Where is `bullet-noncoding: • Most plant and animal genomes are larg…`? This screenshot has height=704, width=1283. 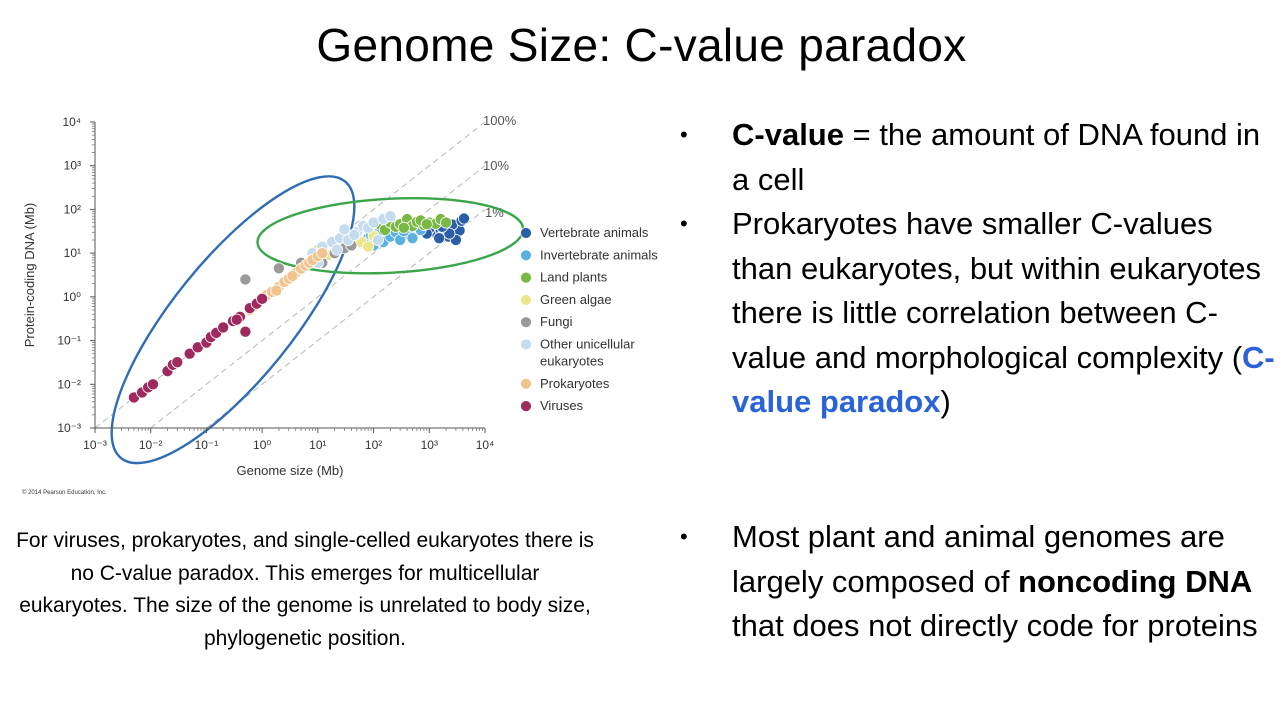
bullet-noncoding: • Most plant and animal genomes are larg… is located at coordinates (980, 582).